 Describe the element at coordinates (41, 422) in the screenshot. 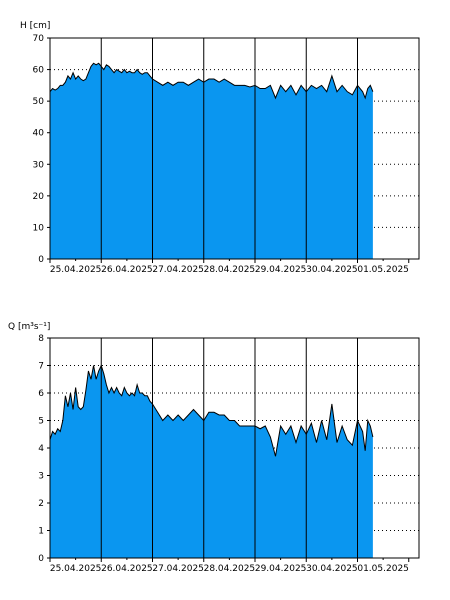

I see `y-tick-label: 5` at that location.